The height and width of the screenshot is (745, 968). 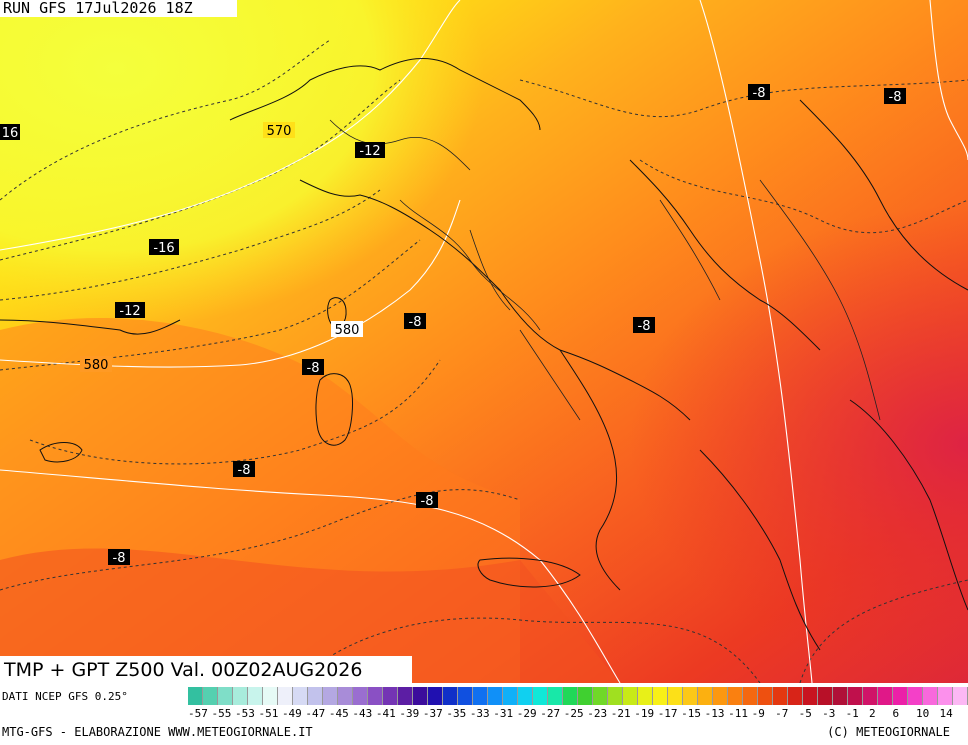 What do you see at coordinates (409, 713) in the screenshot?
I see `color-scale-tick: -39` at bounding box center [409, 713].